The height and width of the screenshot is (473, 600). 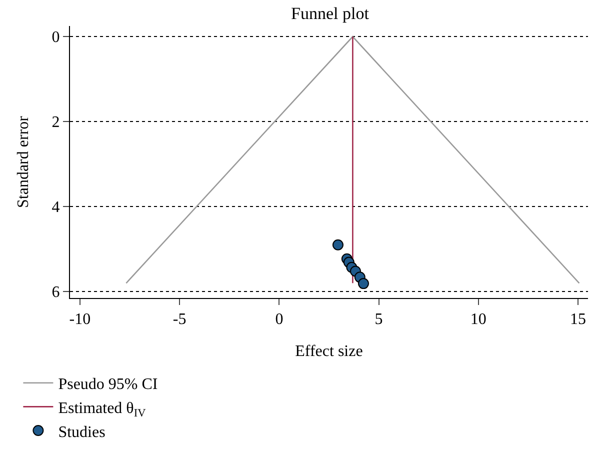 What do you see at coordinates (179, 319) in the screenshot?
I see `x-tick-label: -5` at bounding box center [179, 319].